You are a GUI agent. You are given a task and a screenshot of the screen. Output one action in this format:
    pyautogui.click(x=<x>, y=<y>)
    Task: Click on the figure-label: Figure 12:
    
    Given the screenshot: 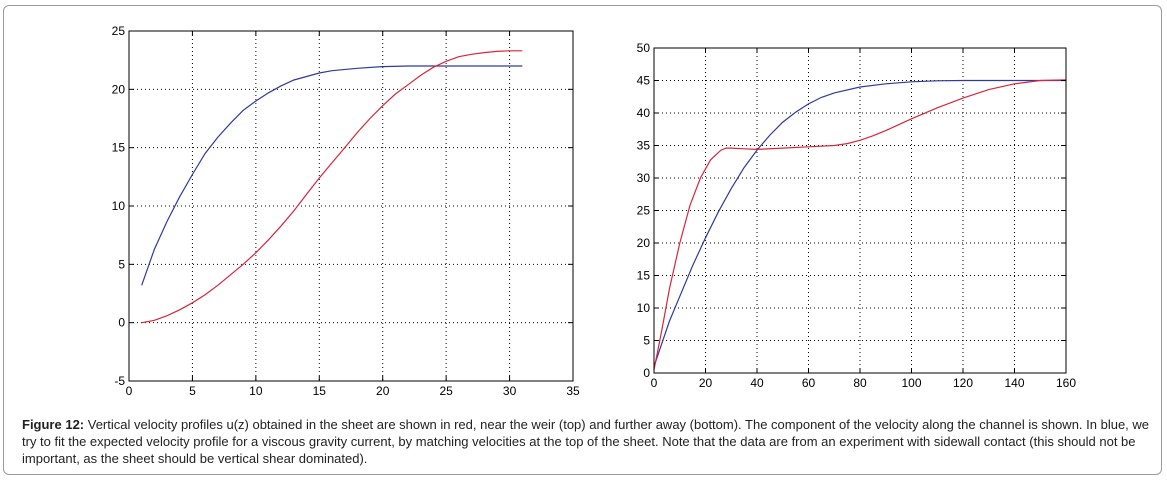 What is the action you would take?
    pyautogui.click(x=53, y=424)
    